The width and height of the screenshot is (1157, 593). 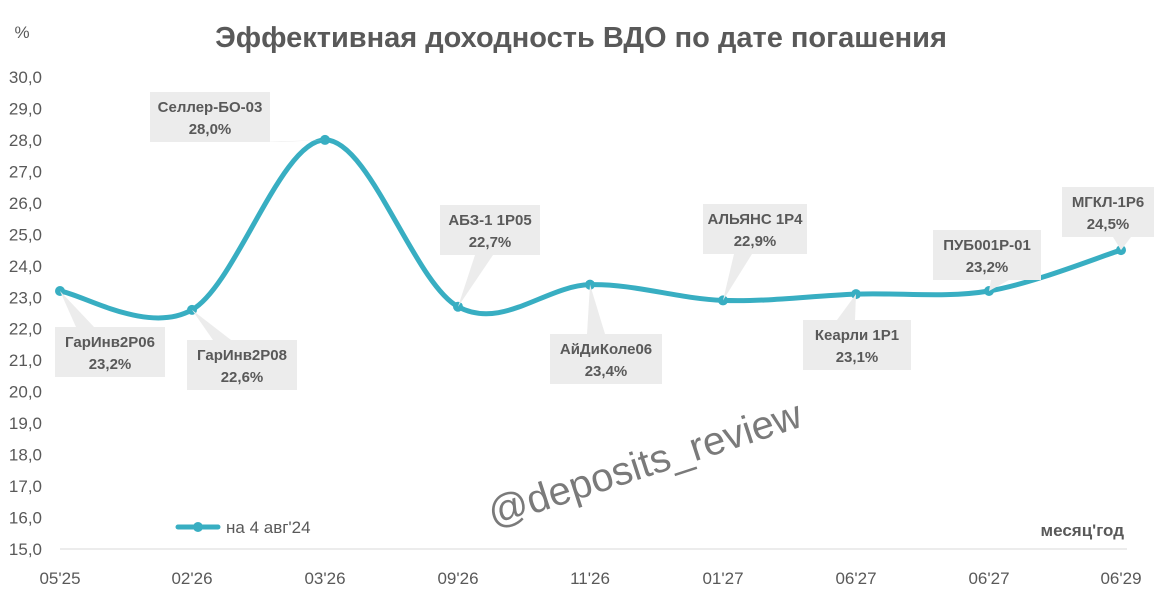 I want to click on watermark: @deposits_review, so click(x=644, y=463).